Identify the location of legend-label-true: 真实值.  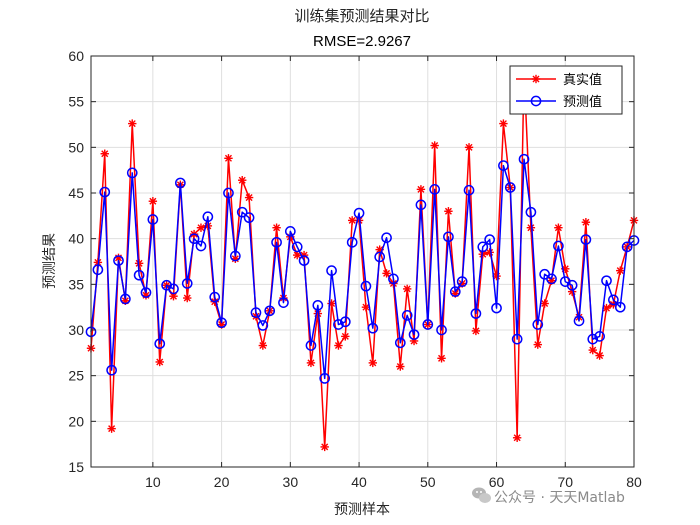
(582, 80).